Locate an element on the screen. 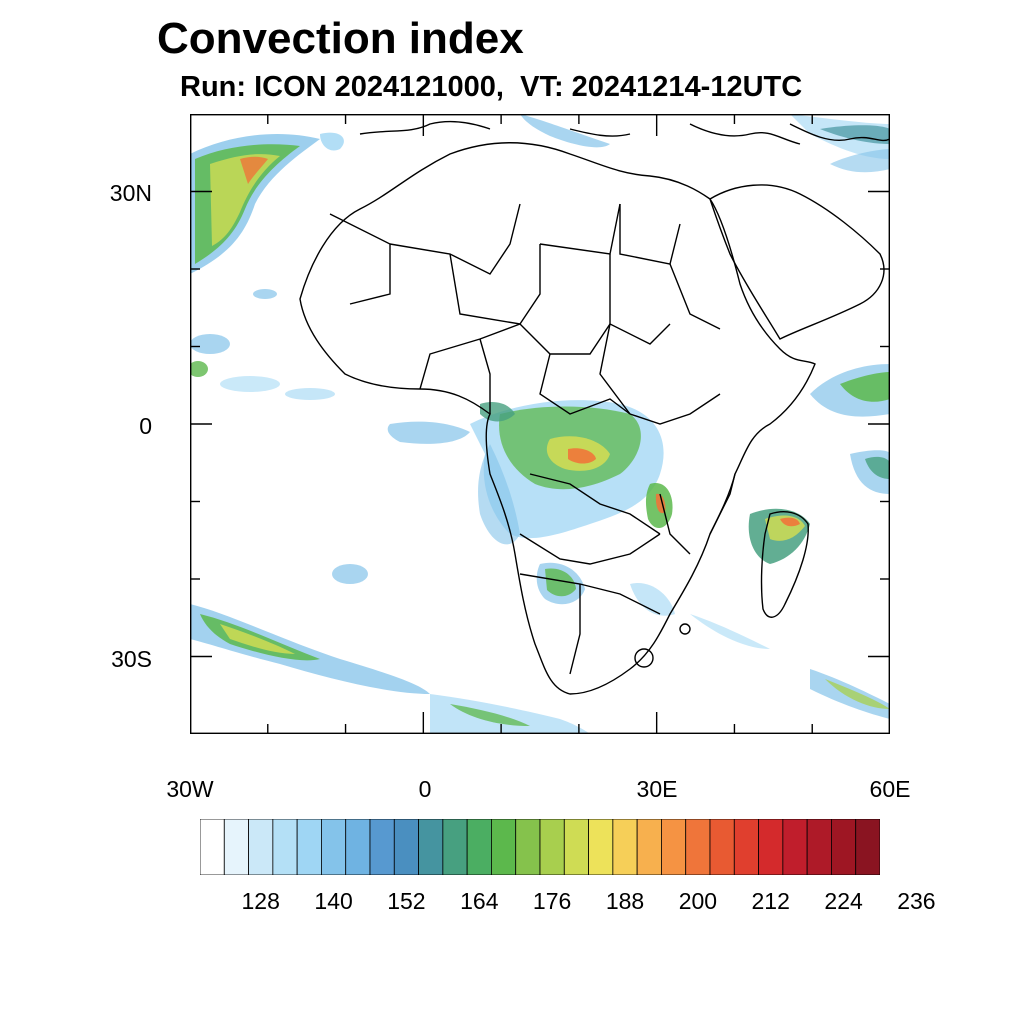 This screenshot has width=1024, height=1024. colorbar-label: 152 is located at coordinates (406, 901).